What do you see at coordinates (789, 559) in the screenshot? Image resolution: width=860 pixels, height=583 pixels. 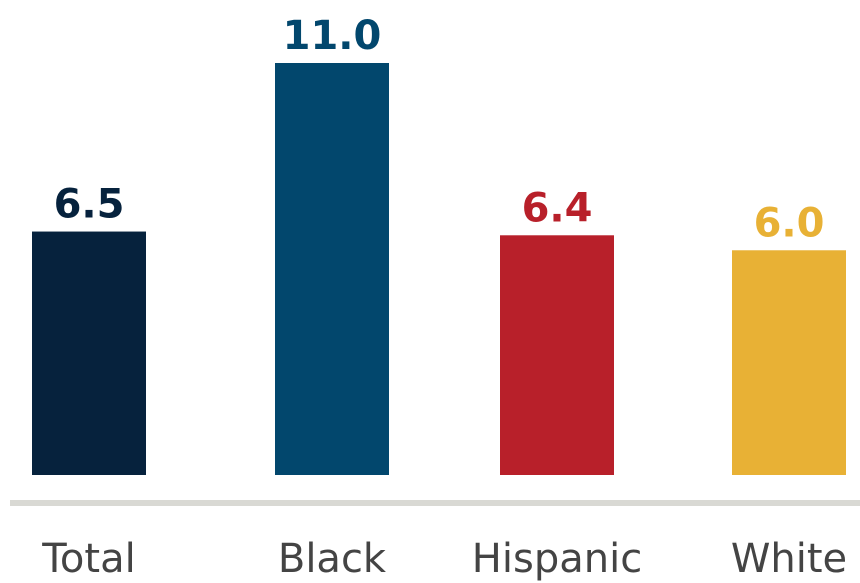 I see `category-label-white: White` at bounding box center [789, 559].